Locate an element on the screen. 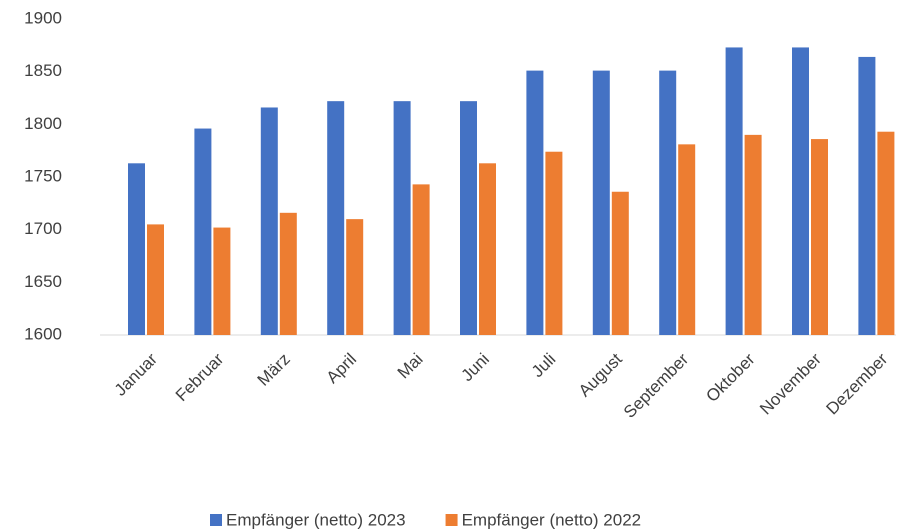  legend-label: Empfänger (netto) 2023 is located at coordinates (316, 519).